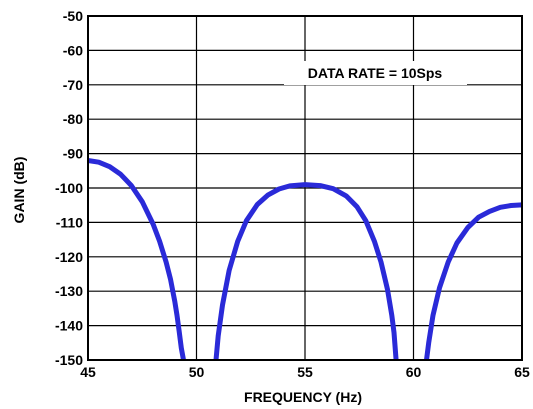  I want to click on y-tick-label-3: -80, so click(73, 119).